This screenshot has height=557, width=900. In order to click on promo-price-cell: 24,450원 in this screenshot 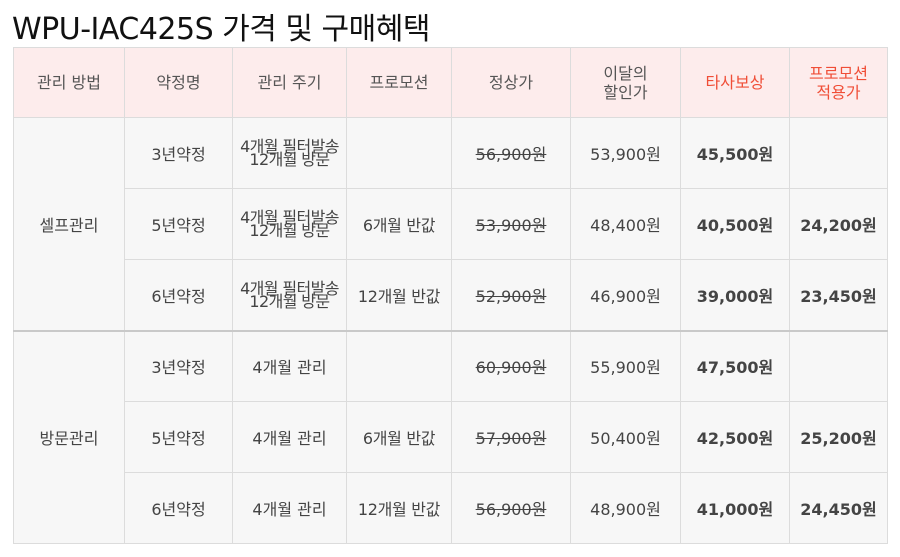, I will do `click(838, 508)`.